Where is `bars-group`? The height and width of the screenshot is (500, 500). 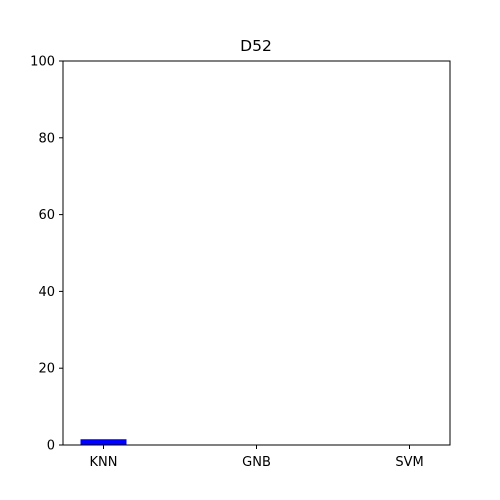
bars-group is located at coordinates (103, 442).